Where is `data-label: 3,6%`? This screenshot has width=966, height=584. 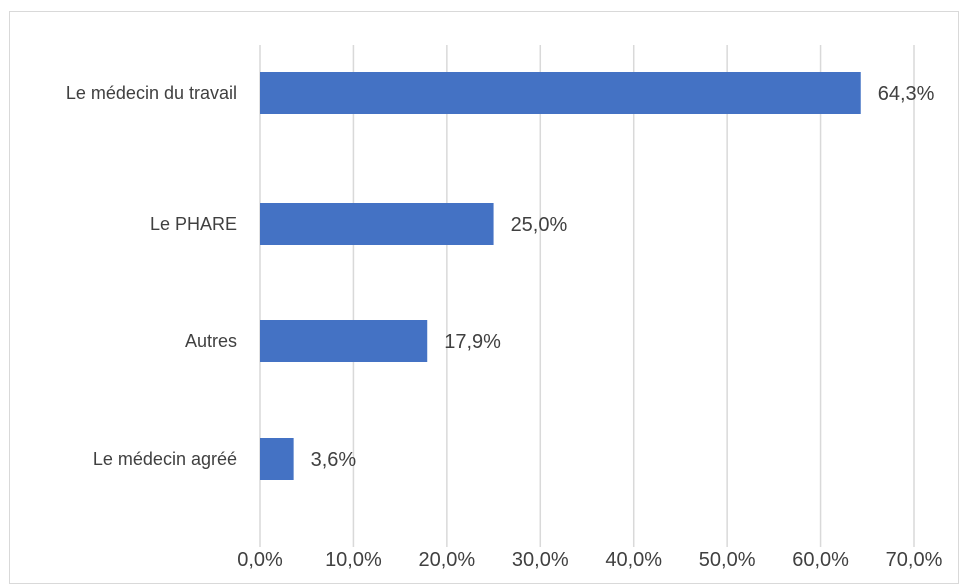 data-label: 3,6% is located at coordinates (334, 460).